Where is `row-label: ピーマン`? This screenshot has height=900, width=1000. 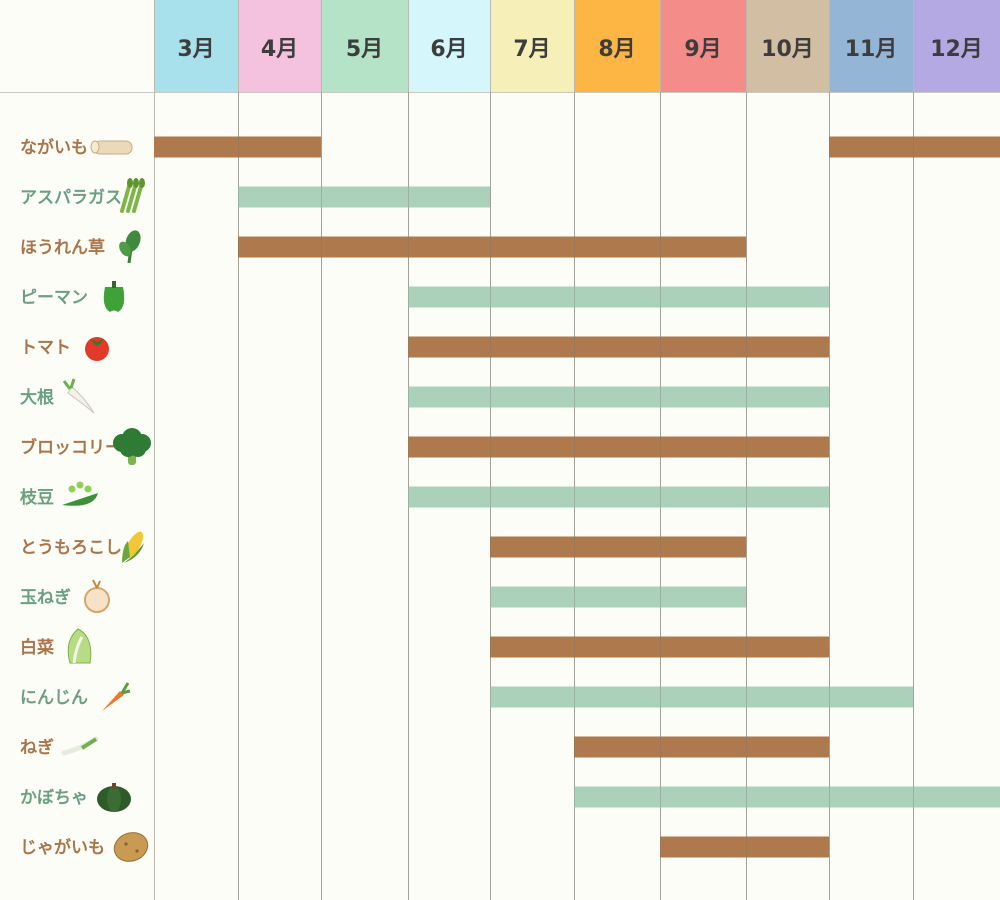 row-label: ピーマン is located at coordinates (54, 298).